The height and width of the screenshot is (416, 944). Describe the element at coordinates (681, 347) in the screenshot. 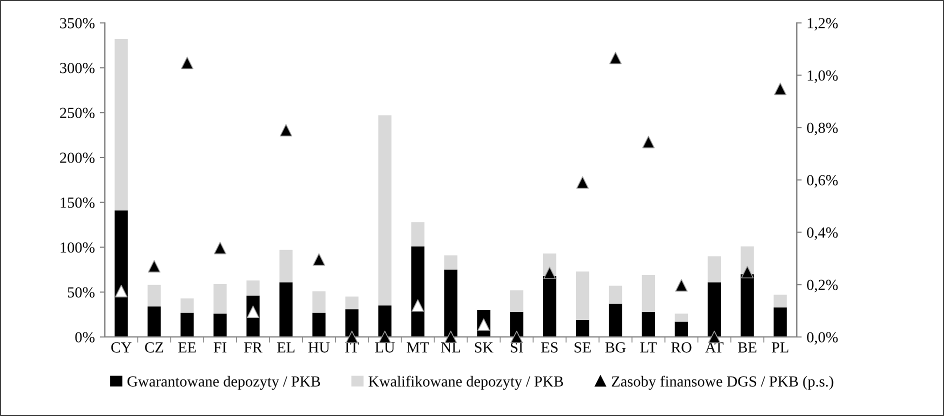

I see `x-tick-label: RO` at that location.